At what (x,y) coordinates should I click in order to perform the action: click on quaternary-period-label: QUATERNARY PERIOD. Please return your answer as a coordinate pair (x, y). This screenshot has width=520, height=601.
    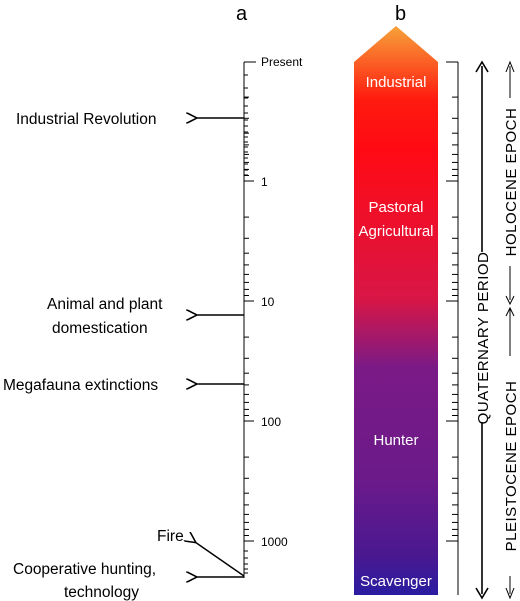
    Looking at the image, I should click on (483, 338).